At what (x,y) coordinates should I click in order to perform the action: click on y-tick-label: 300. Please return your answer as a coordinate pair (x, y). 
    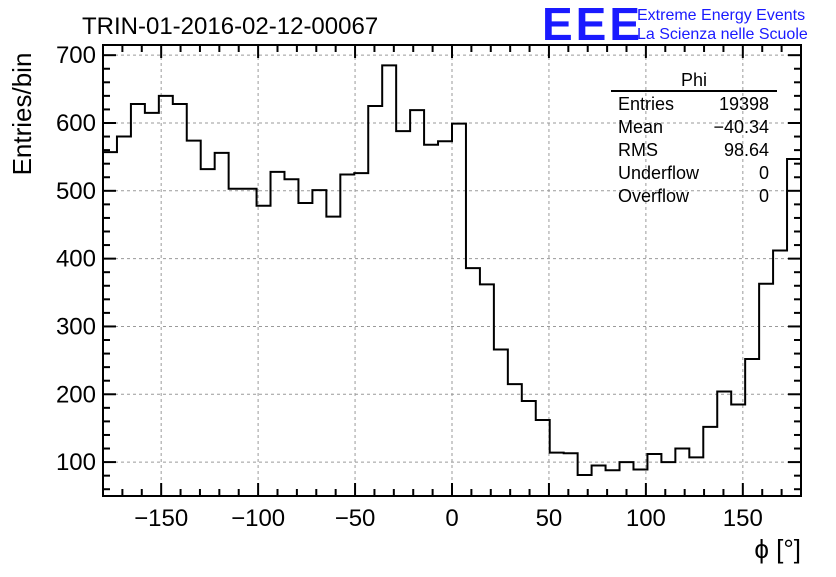
    Looking at the image, I should click on (76, 326).